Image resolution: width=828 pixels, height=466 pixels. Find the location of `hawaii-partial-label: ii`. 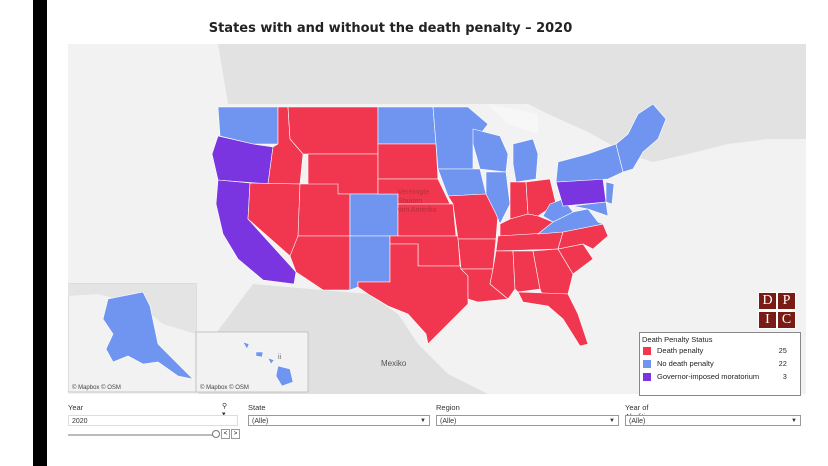

hawaii-partial-label: ii is located at coordinates (280, 357).